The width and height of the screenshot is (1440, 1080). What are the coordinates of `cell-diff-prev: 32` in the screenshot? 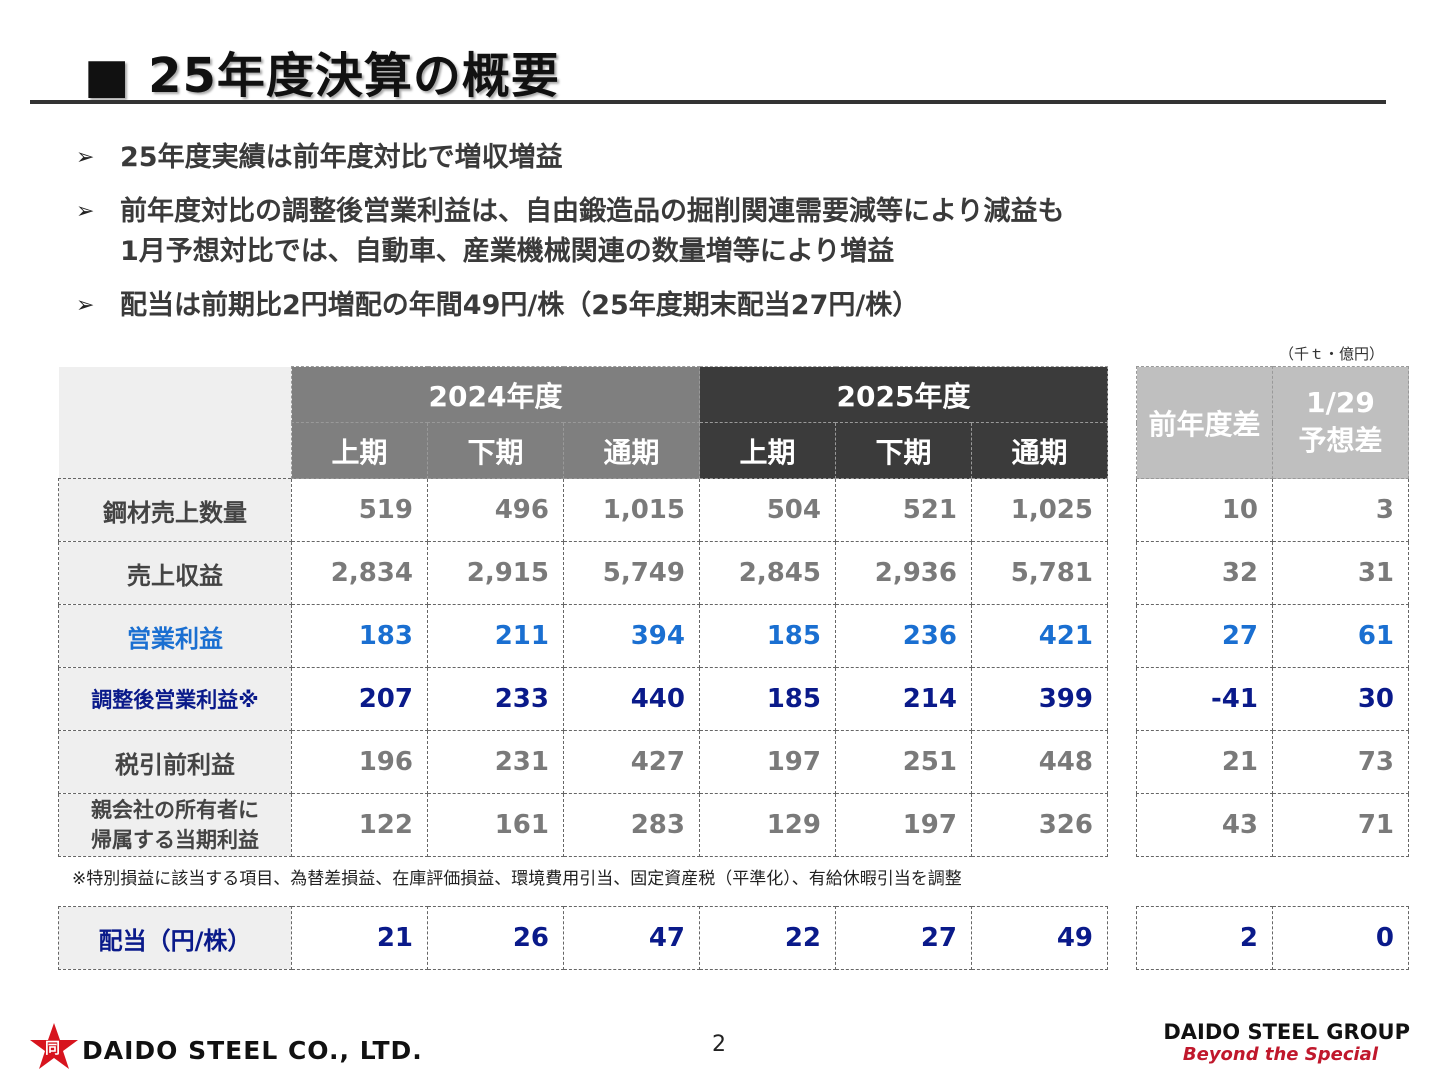 It's located at (1204, 573).